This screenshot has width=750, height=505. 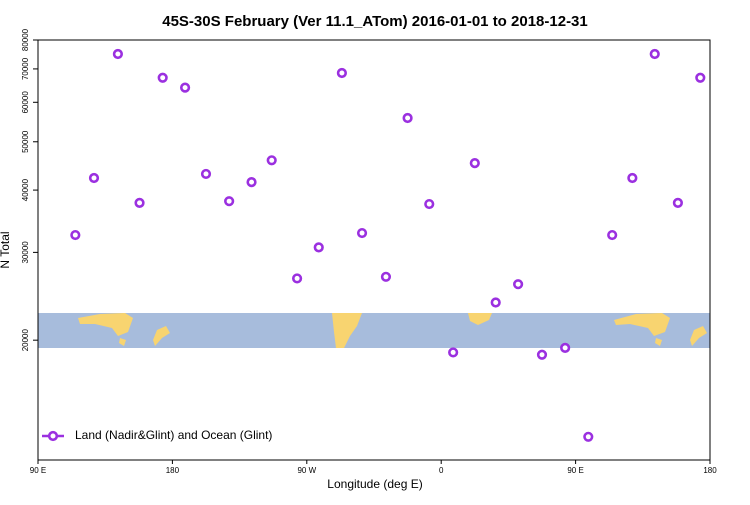 What do you see at coordinates (6, 249) in the screenshot?
I see `y-axis-label: N Total` at bounding box center [6, 249].